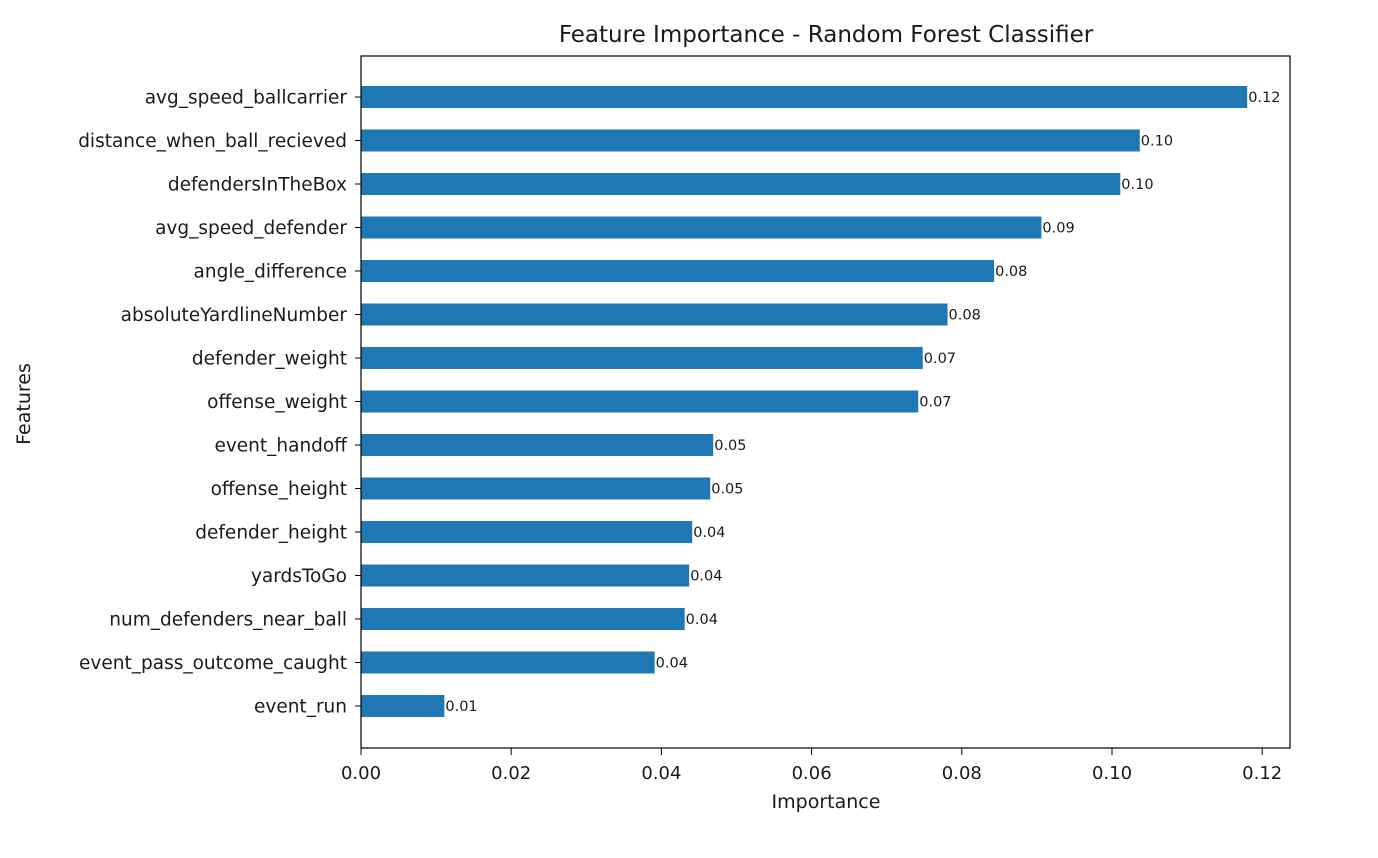 The width and height of the screenshot is (1378, 858). Describe the element at coordinates (1264, 98) in the screenshot. I see `data-label: 0.12` at that location.